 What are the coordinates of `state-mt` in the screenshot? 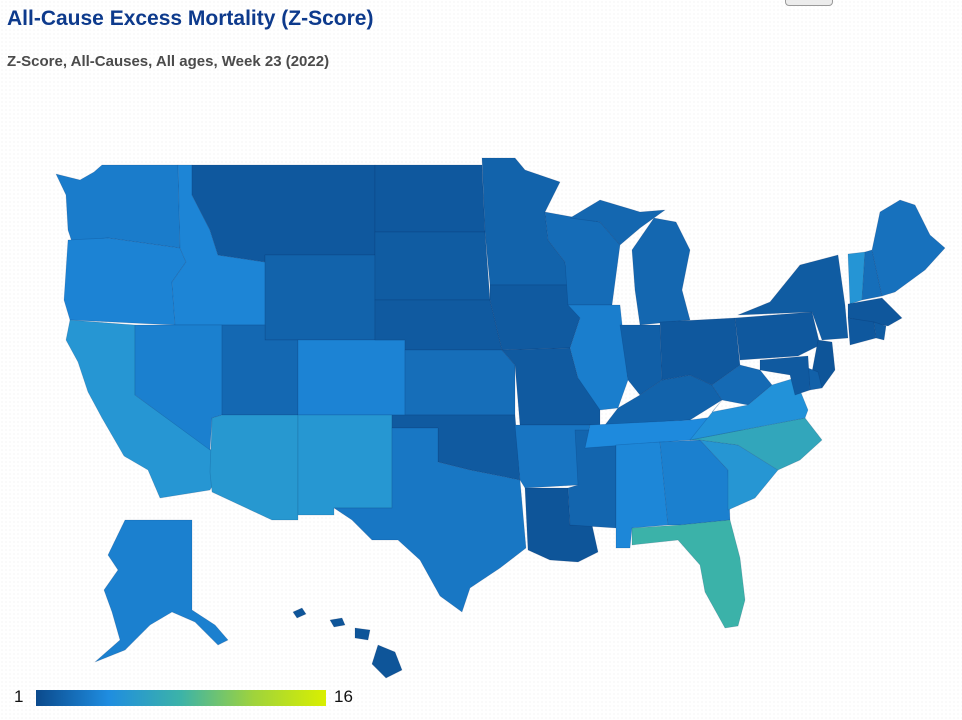 It's located at (283, 213).